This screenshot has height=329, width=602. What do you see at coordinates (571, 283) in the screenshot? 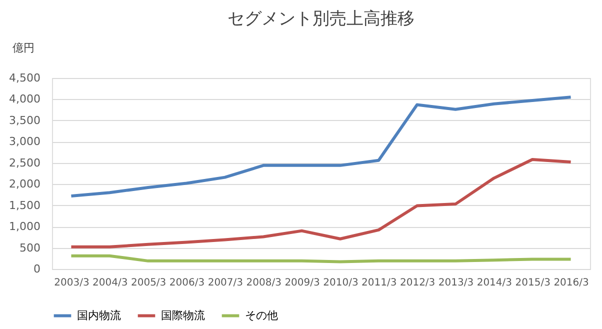
I see `x-tick-label: 2016/3` at bounding box center [571, 283].